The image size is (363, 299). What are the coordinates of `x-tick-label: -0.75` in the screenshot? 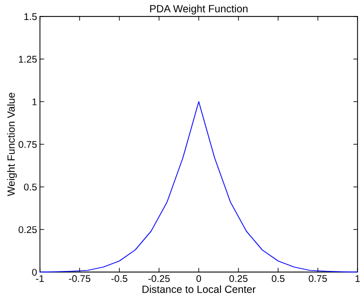 It's located at (79, 278).